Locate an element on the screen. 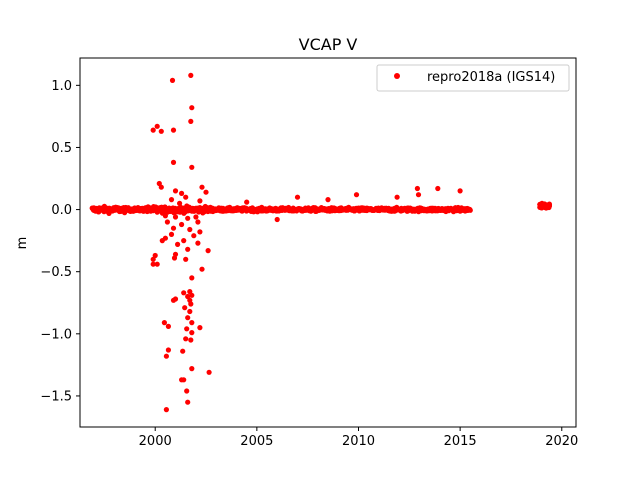 The height and width of the screenshot is (480, 640). x-tick-label: 2015 is located at coordinates (460, 441).